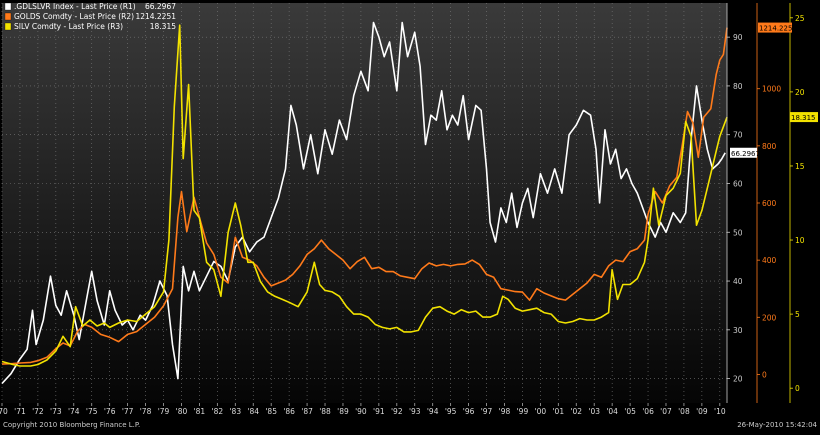 This screenshot has width=820, height=435. What do you see at coordinates (71, 425) in the screenshot?
I see `footer-copyright: Copyright 2010 Bloomberg Finance L.P.` at bounding box center [71, 425].